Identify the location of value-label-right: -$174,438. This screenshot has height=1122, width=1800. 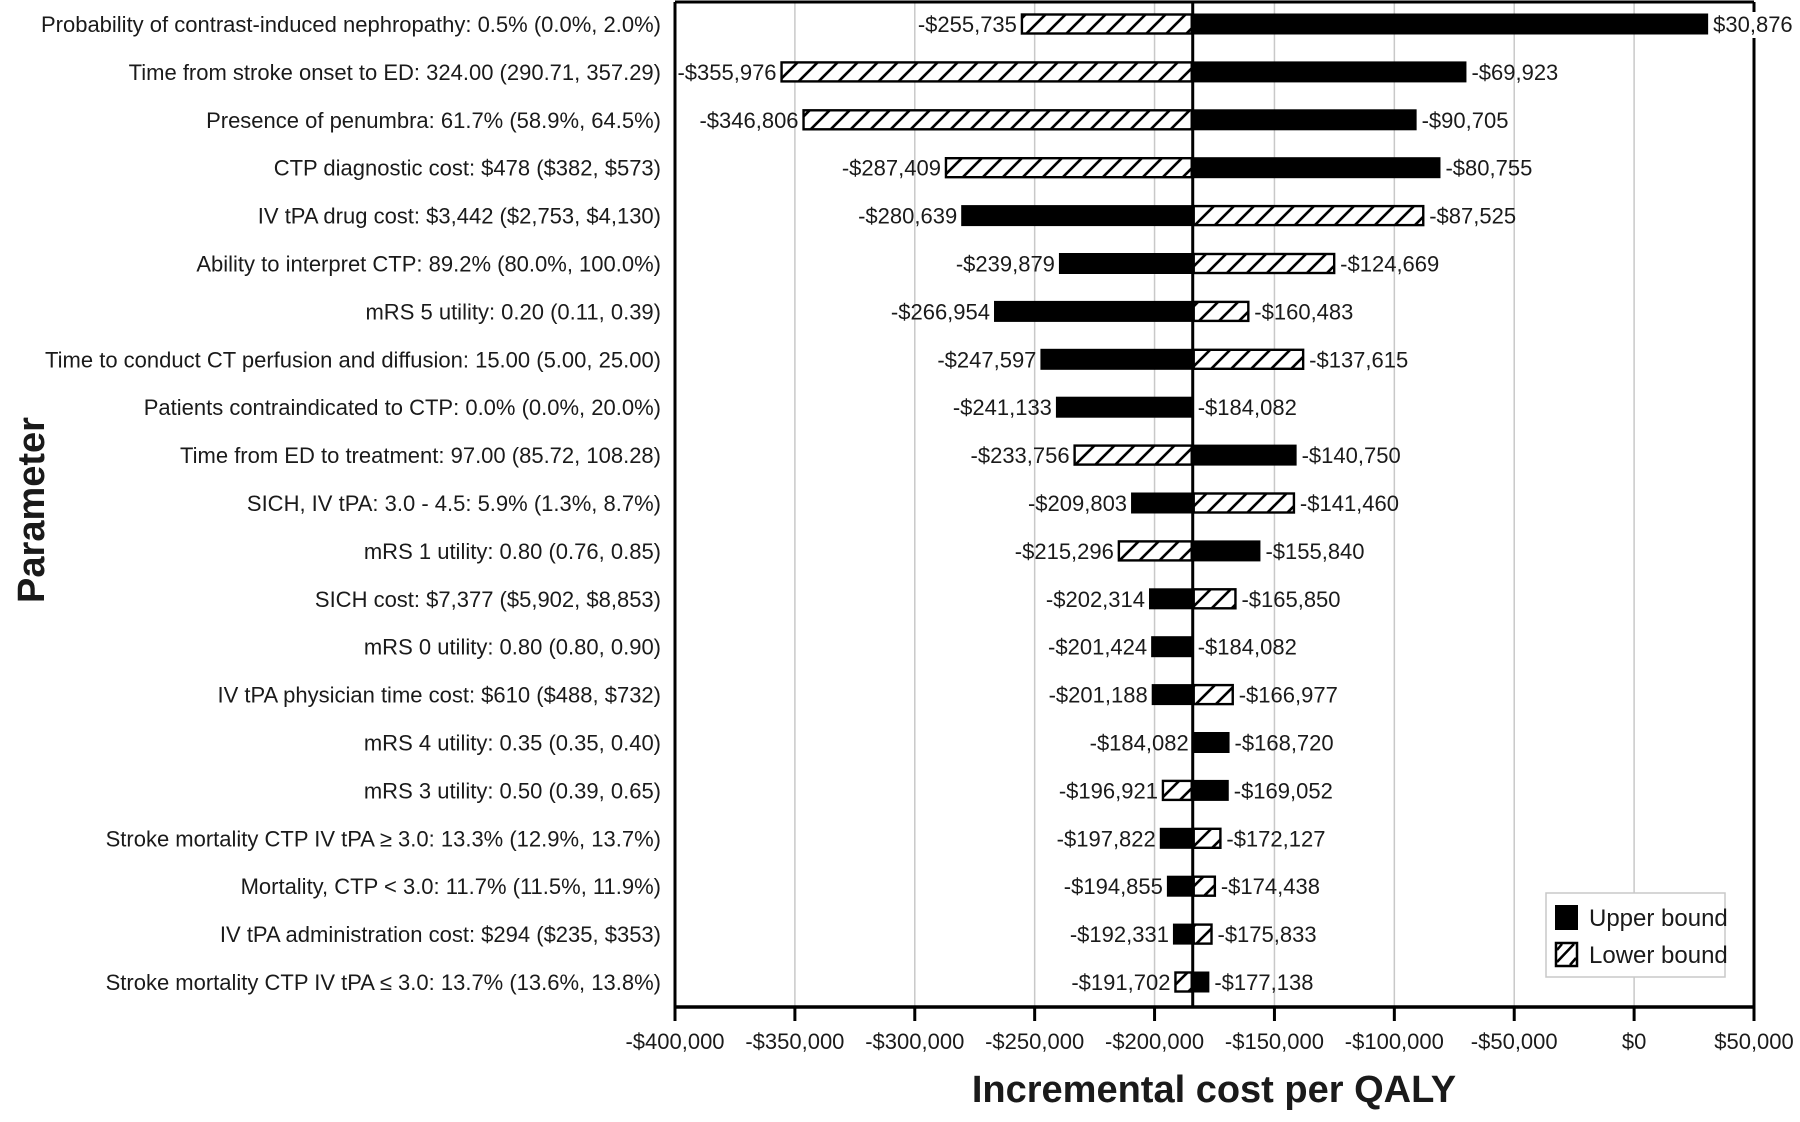
(1270, 886).